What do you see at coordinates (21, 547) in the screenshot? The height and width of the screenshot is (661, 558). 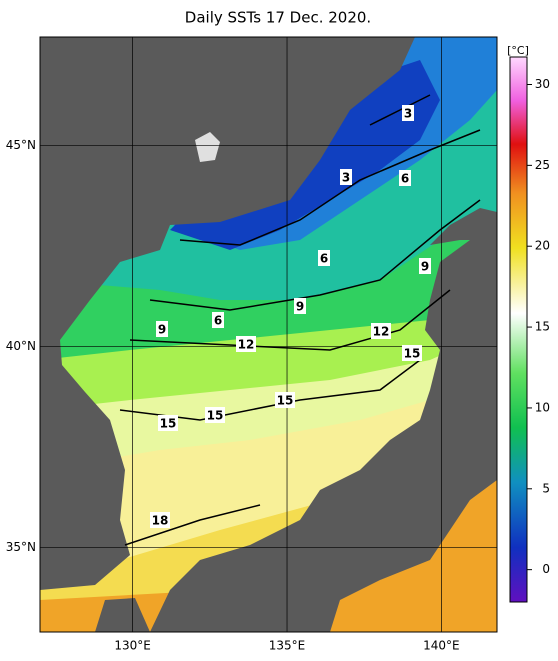 I see `y-tick-label: 35°N` at bounding box center [21, 547].